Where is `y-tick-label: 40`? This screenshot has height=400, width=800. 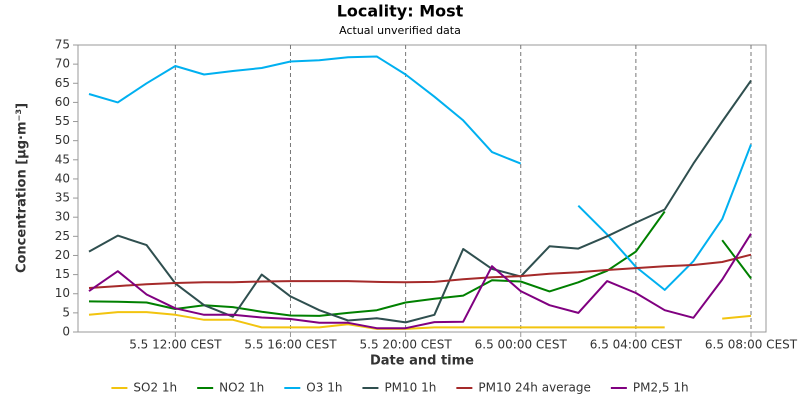 y-tick-label: 40 is located at coordinates (62, 178).